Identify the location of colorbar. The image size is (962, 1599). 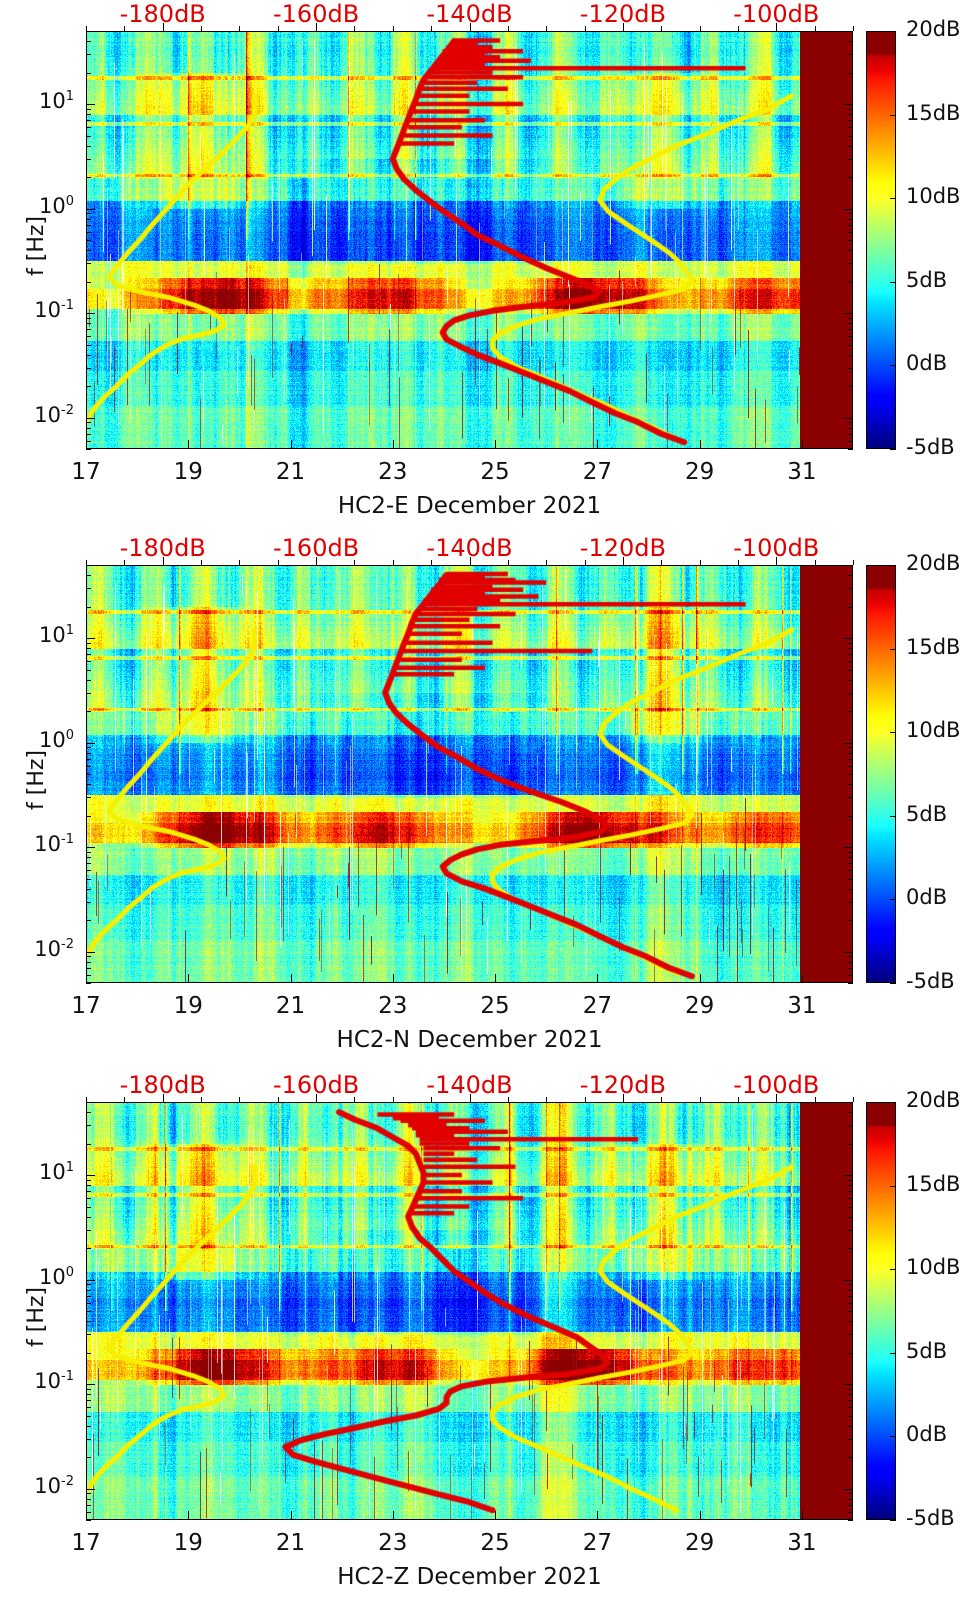
(881, 774).